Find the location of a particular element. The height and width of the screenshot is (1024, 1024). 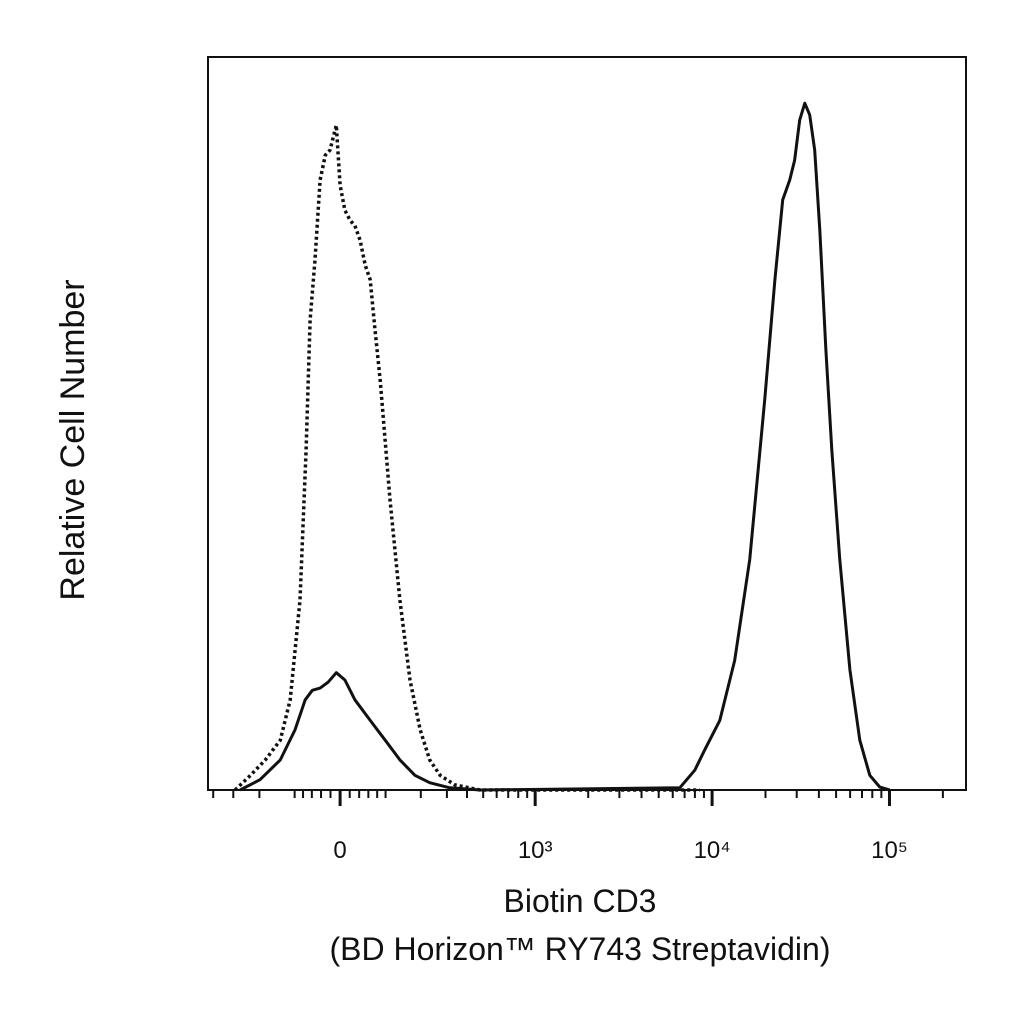

x-tick-label: 10⁴ is located at coordinates (712, 850).